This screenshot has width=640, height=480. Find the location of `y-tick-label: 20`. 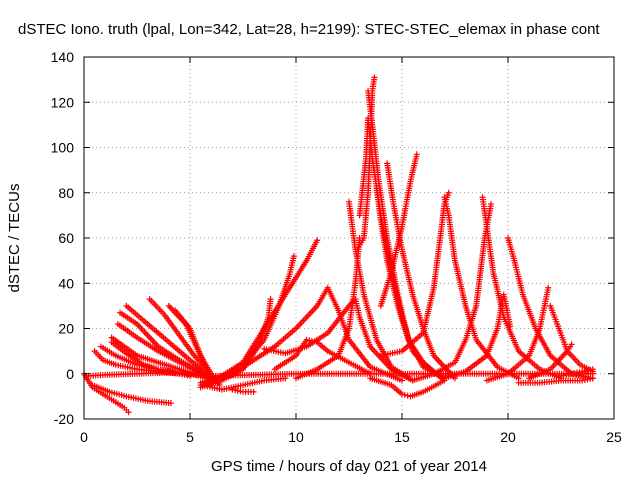

y-tick-label: 20 is located at coordinates (66, 329).